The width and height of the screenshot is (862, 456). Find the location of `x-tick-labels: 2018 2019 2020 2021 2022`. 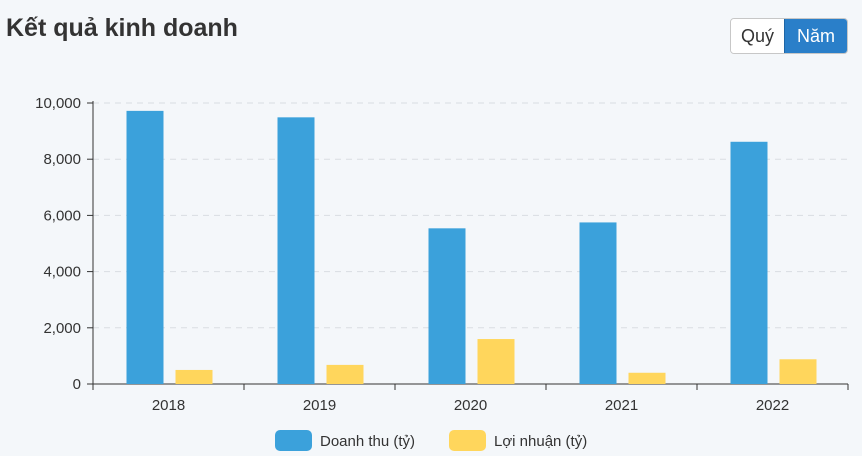

x-tick-labels: 2018 2019 2020 2021 2022 is located at coordinates (470, 405).